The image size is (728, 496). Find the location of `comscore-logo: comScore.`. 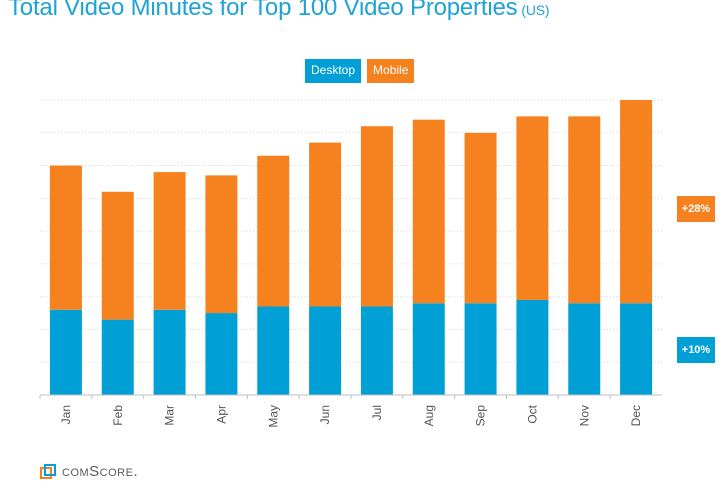

comscore-logo: comScore. is located at coordinates (89, 471).